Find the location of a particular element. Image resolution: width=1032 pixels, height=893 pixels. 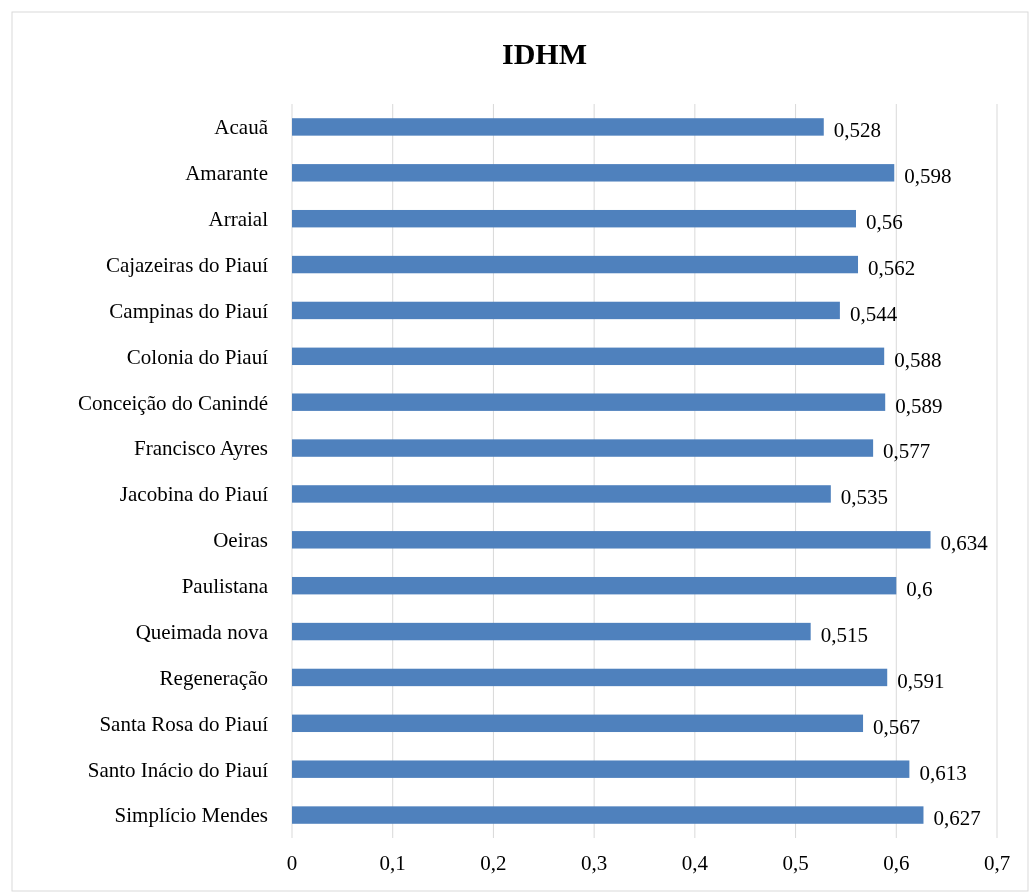

data-label: 0,544 is located at coordinates (873, 313).